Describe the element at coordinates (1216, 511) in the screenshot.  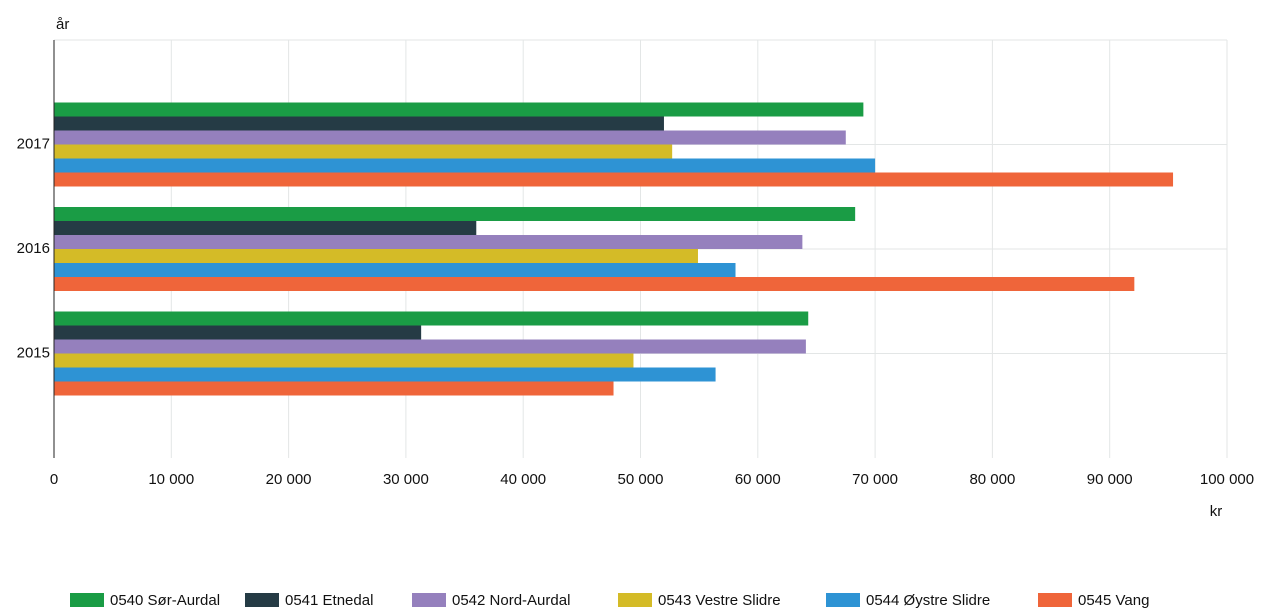
I see `x-axis-label: kr` at that location.